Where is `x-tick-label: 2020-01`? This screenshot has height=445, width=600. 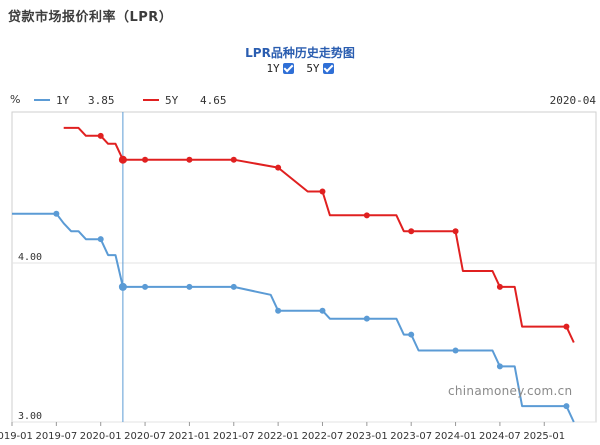
x-tick-label: 2020-01 is located at coordinates (101, 436).